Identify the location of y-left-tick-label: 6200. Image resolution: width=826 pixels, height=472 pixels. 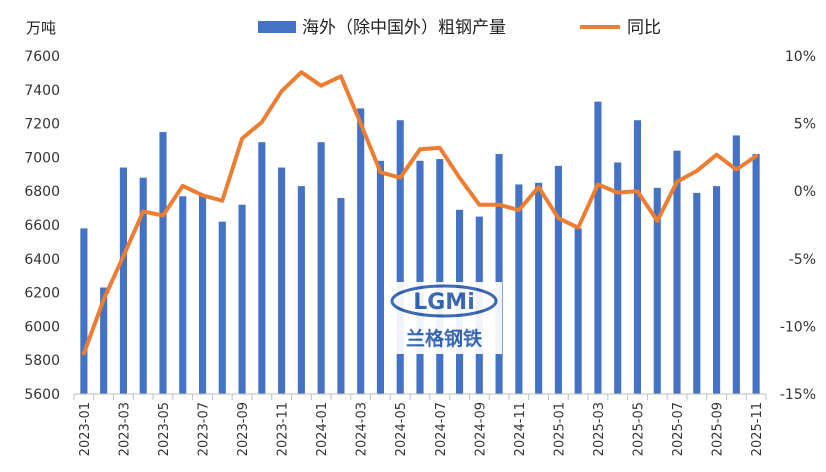
(42, 294).